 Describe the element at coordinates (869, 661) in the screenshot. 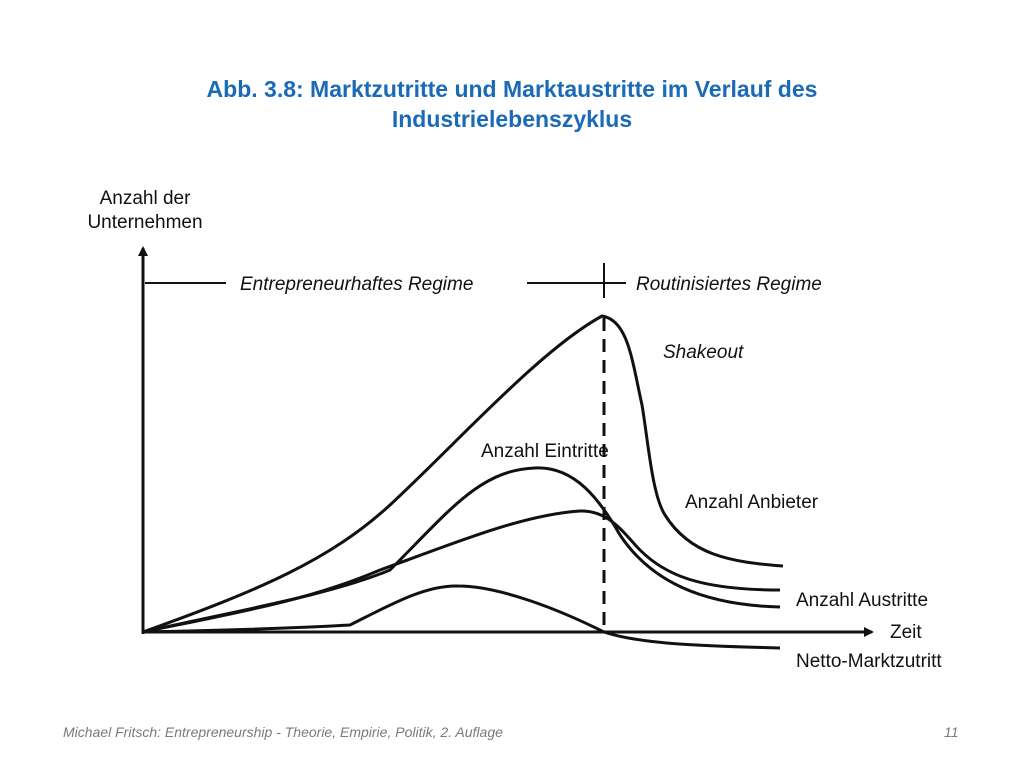

I see `label-netto-marktzutritt: Netto-Marktzutritt` at that location.